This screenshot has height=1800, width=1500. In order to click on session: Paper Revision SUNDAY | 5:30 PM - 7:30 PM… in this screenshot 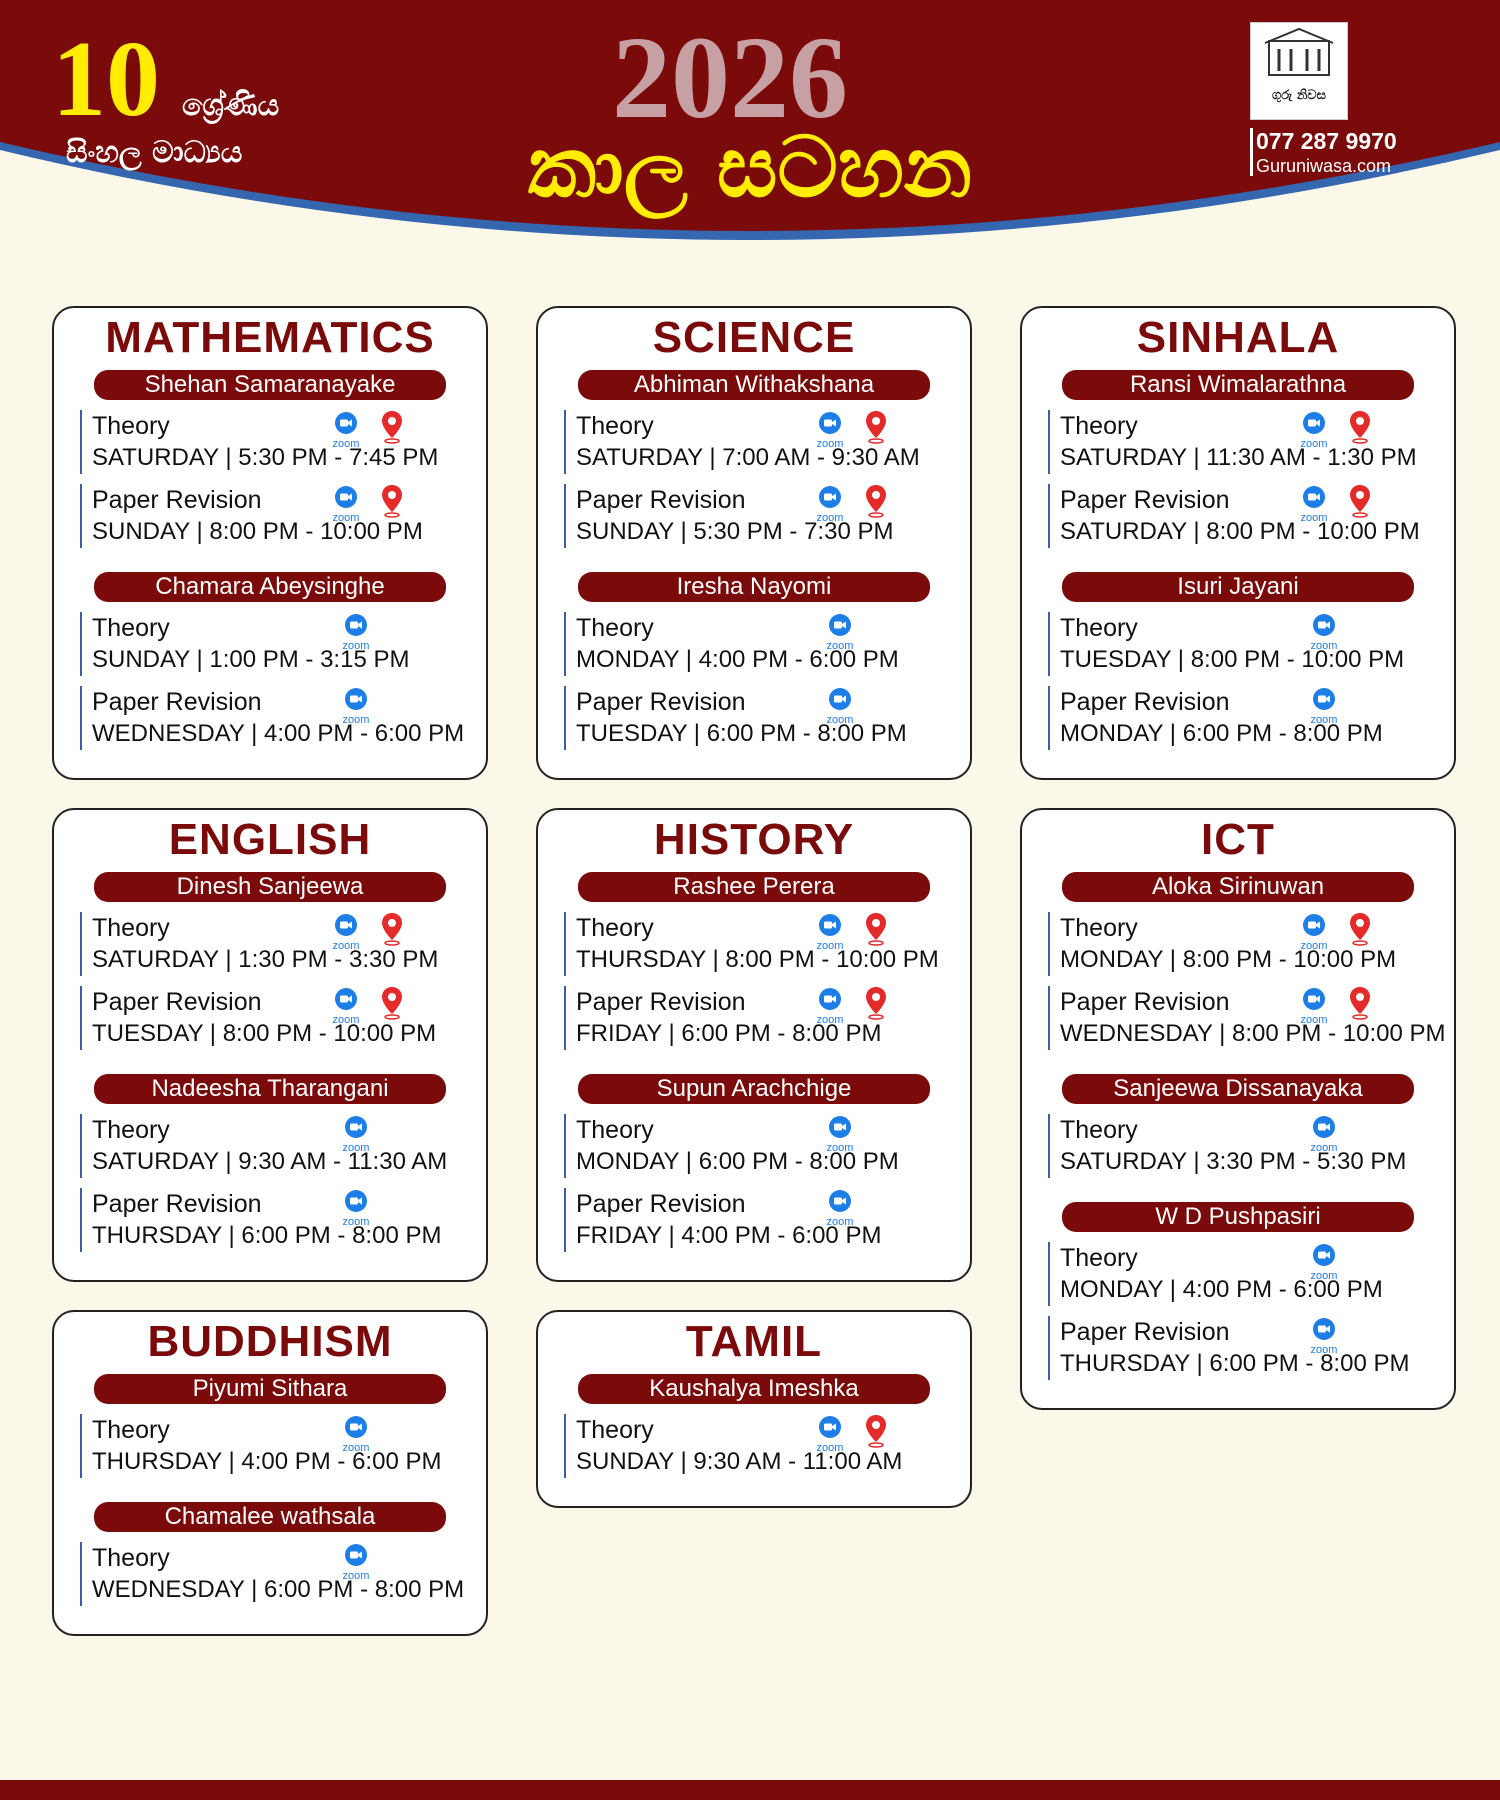, I will do `click(756, 516)`.